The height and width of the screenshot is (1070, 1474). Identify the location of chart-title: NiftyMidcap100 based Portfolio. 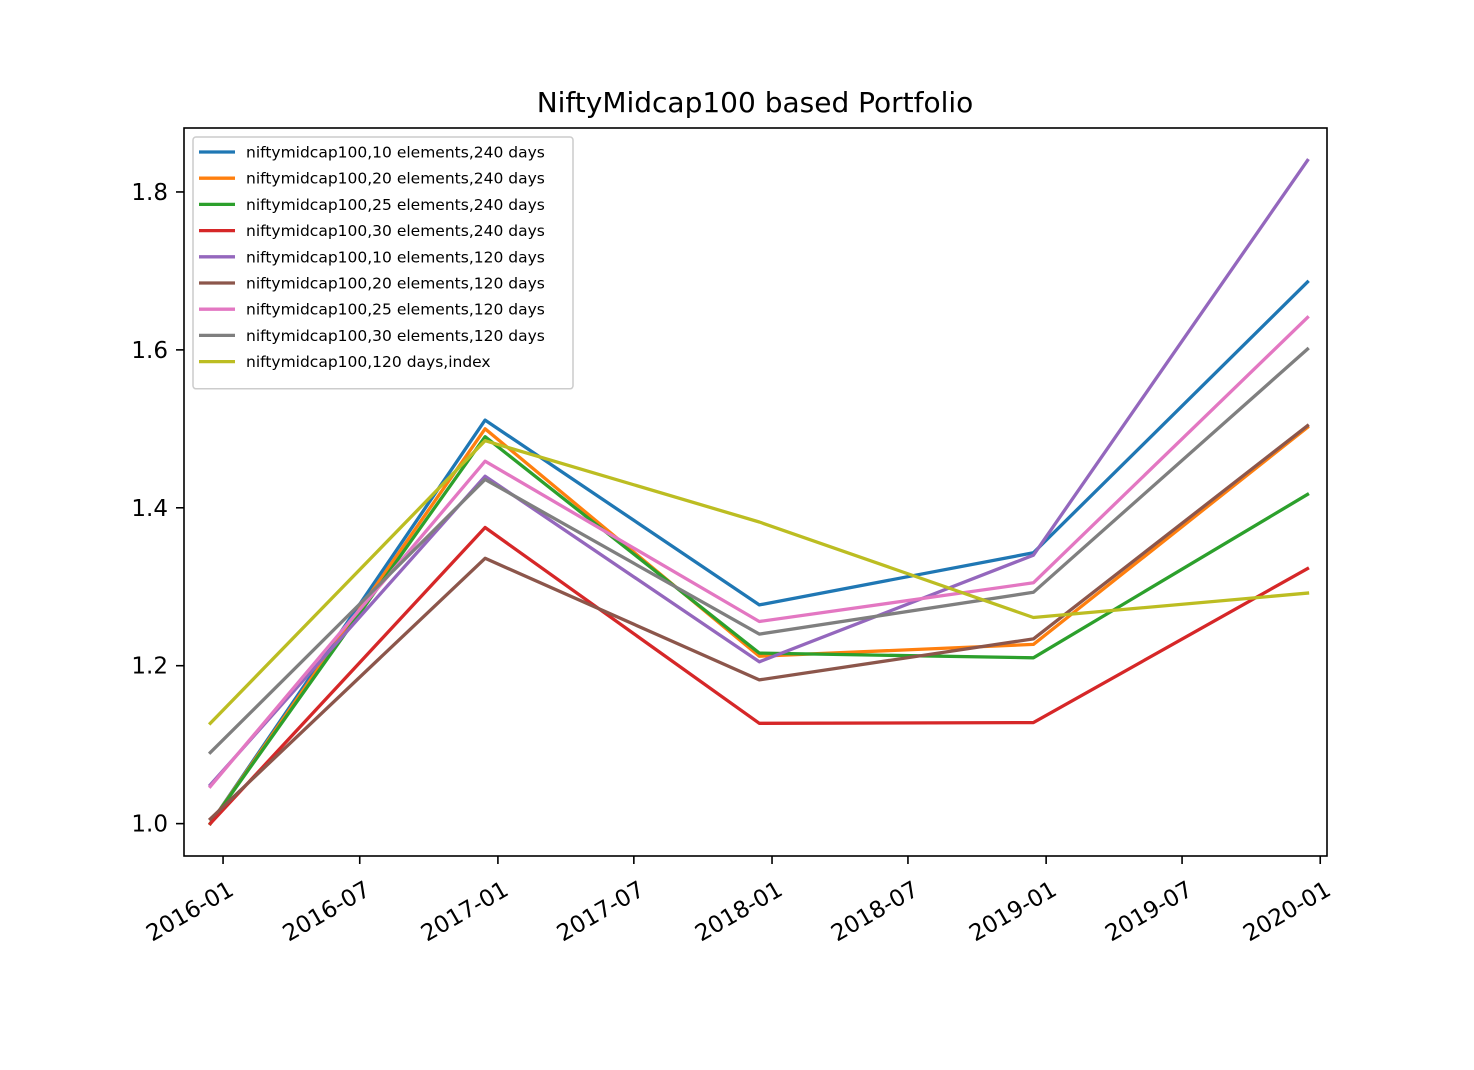
(755, 102).